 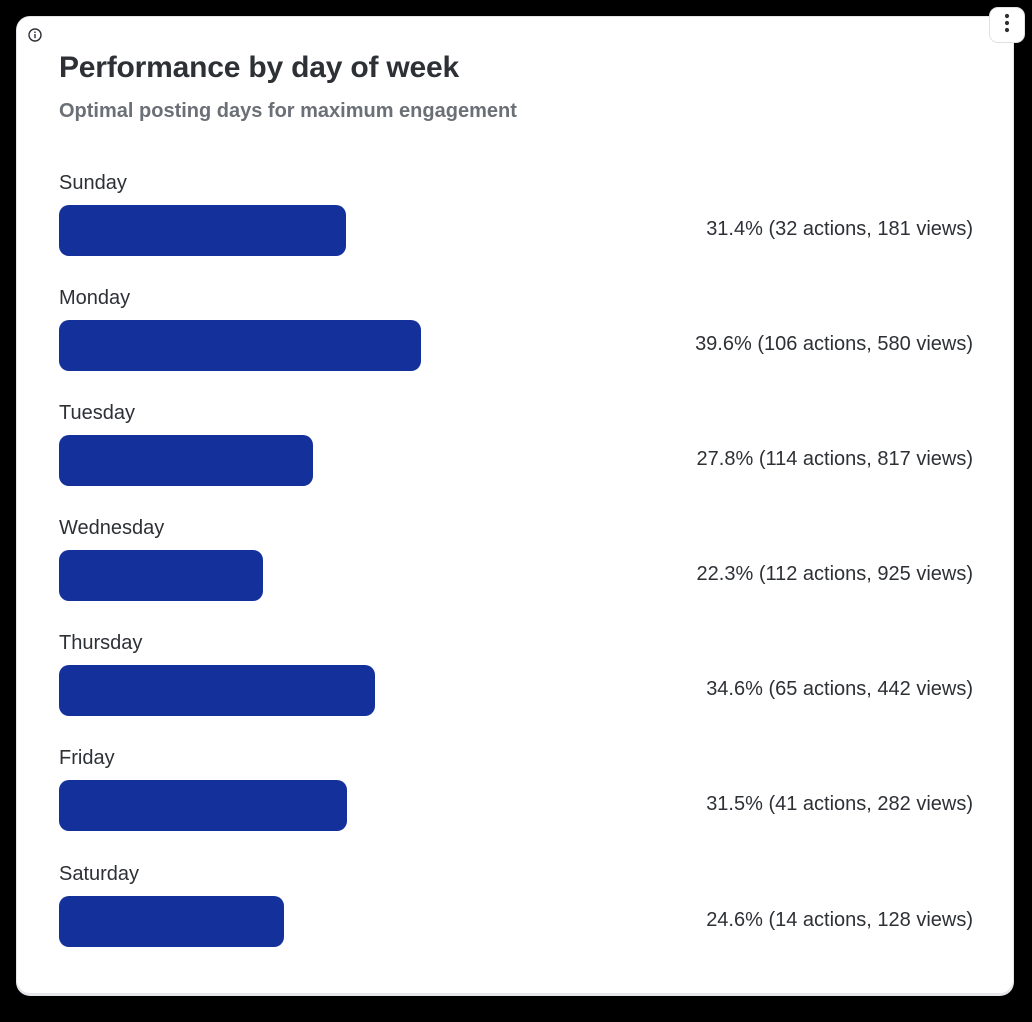 I want to click on day-label: Friday, so click(x=87, y=758).